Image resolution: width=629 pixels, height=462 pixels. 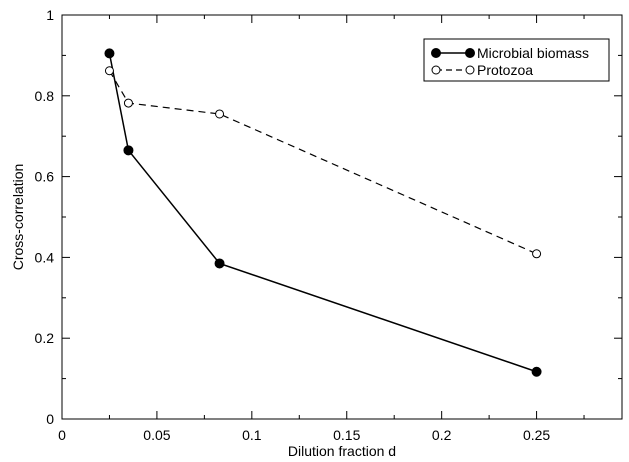 I want to click on y-tick-label: 0.2, so click(x=45, y=338).